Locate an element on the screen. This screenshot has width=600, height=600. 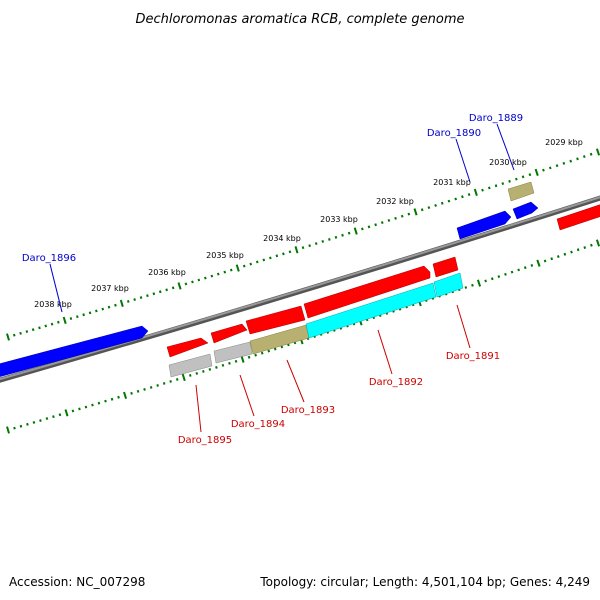
reverse-gene-label: Daro_1893 is located at coordinates (308, 410).